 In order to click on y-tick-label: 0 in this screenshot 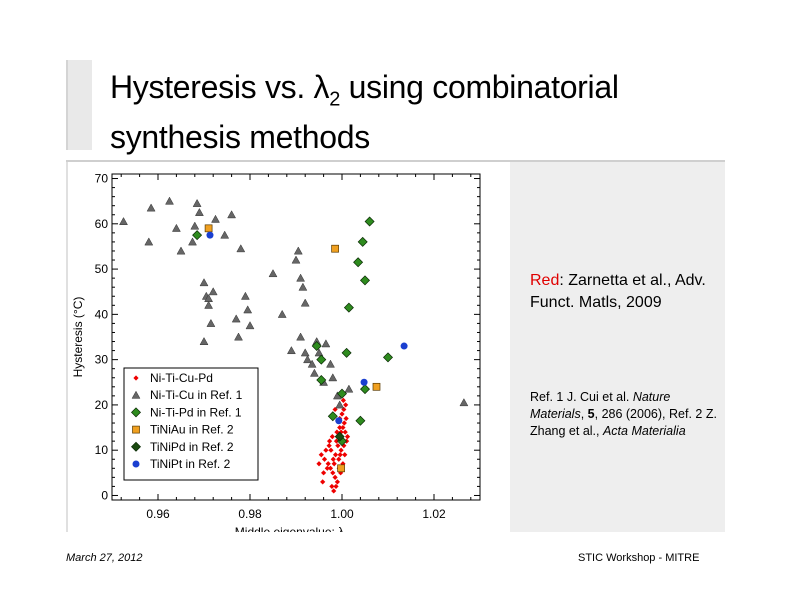, I will do `click(104, 495)`.